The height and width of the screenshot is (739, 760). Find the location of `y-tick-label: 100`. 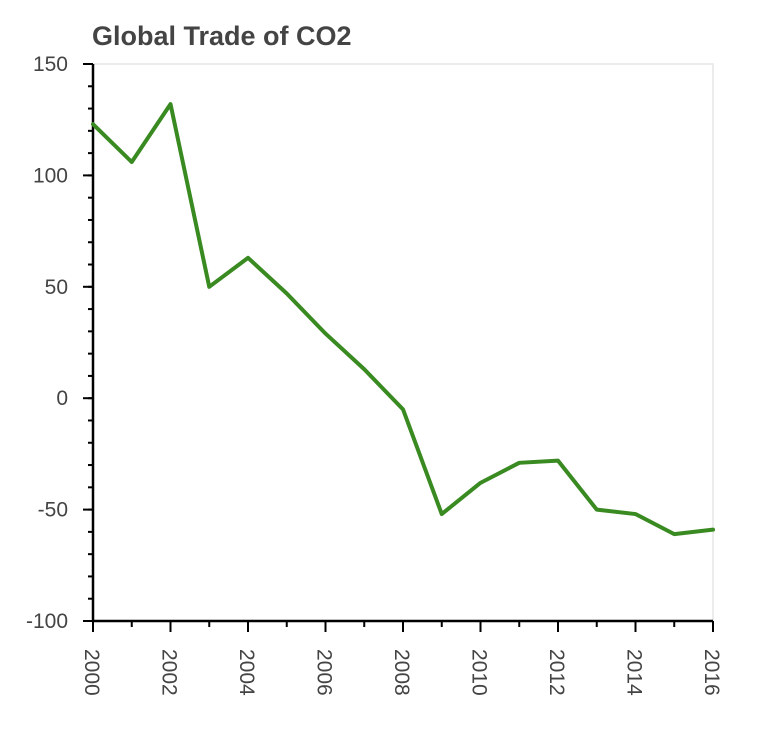

y-tick-label: 100 is located at coordinates (50, 175).